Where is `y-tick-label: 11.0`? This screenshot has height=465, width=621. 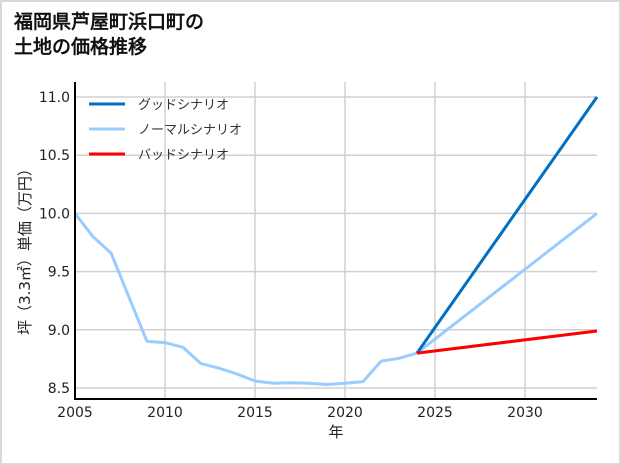
y-tick-label: 11.0 is located at coordinates (54, 98).